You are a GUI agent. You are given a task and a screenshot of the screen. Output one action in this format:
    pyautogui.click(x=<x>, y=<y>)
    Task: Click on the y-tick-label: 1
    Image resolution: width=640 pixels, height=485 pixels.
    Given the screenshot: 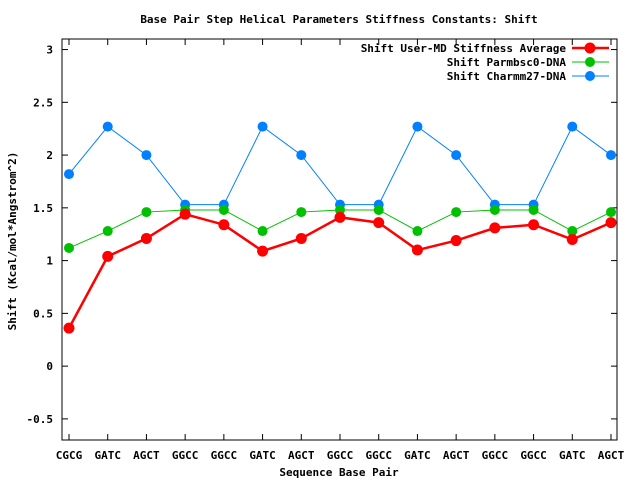 What is the action you would take?
    pyautogui.click(x=49, y=261)
    